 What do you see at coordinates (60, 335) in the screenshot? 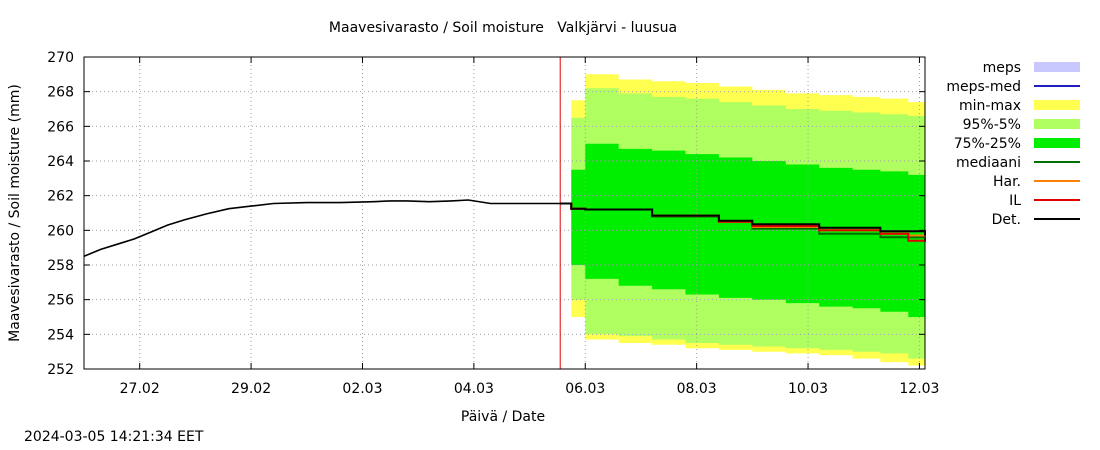
I see `y-tick-label: 254` at bounding box center [60, 335].